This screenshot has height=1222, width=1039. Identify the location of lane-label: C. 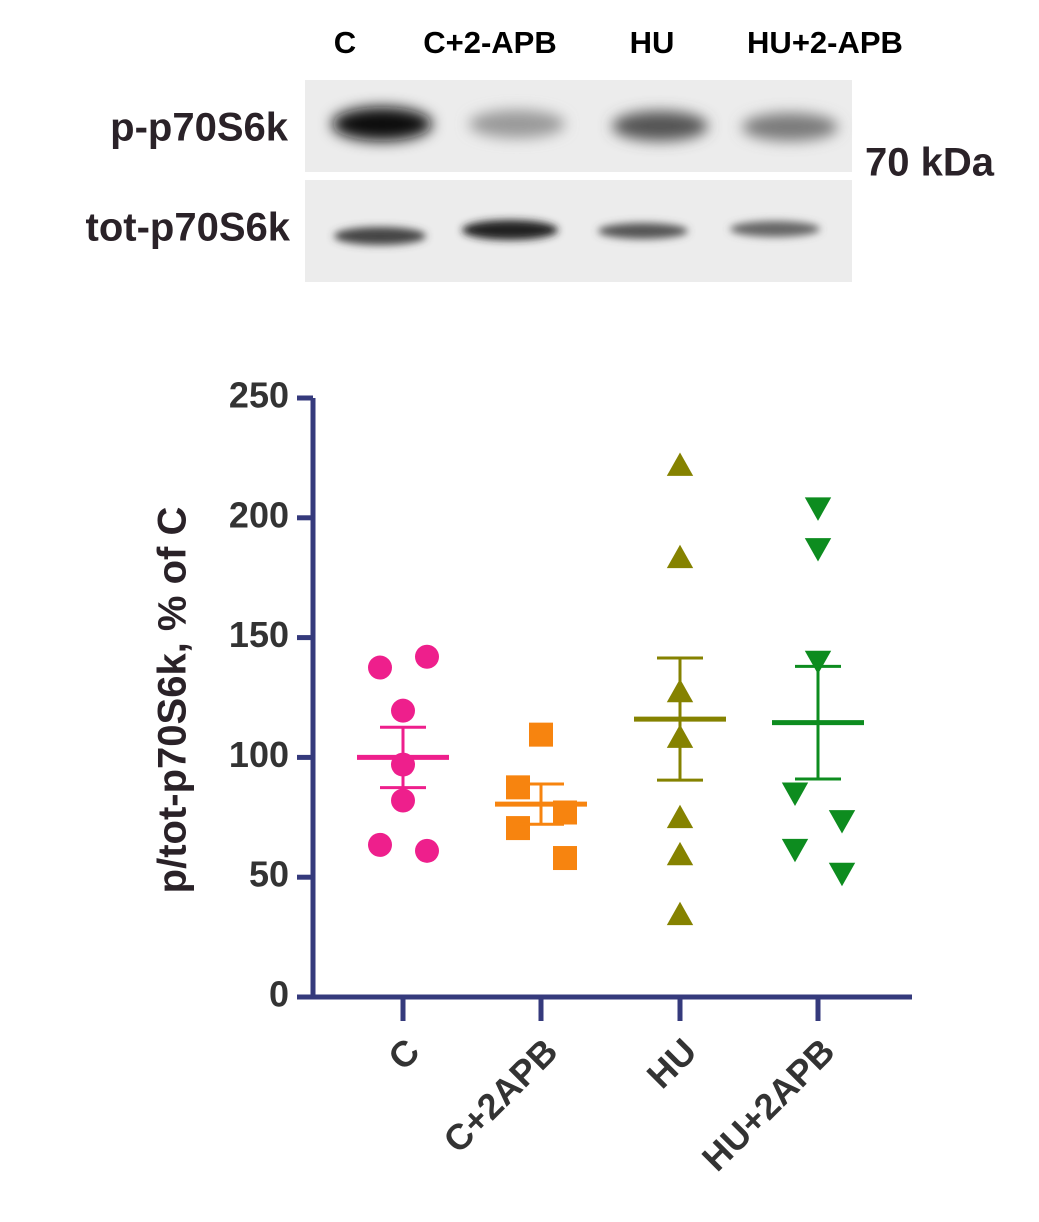
(345, 42).